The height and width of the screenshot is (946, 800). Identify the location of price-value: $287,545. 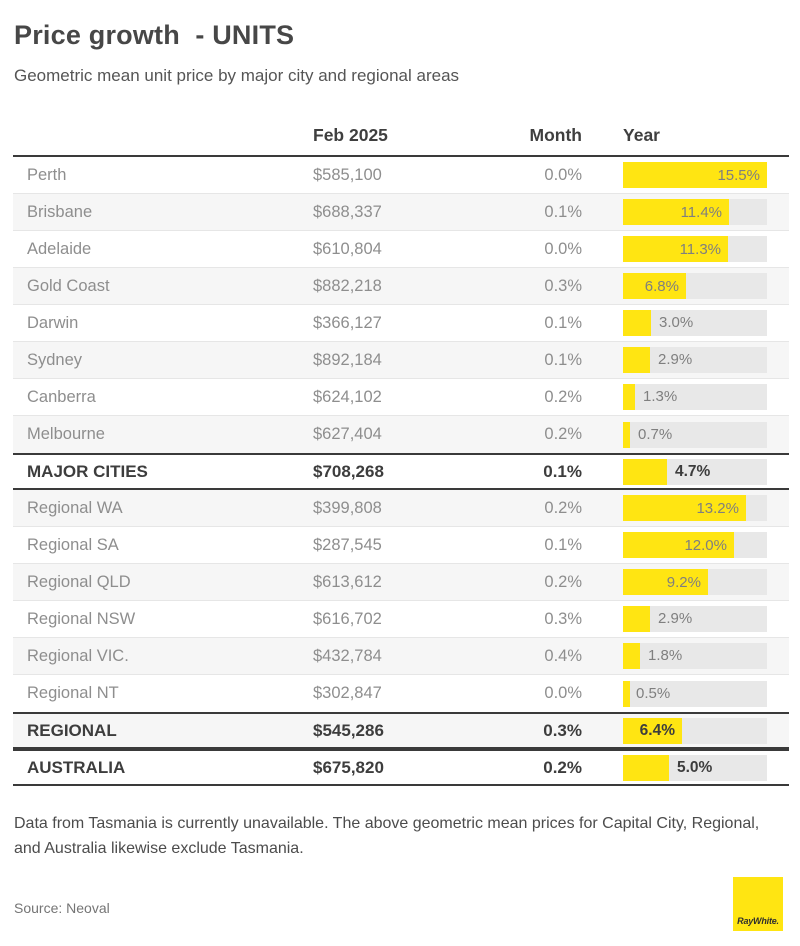
(347, 544).